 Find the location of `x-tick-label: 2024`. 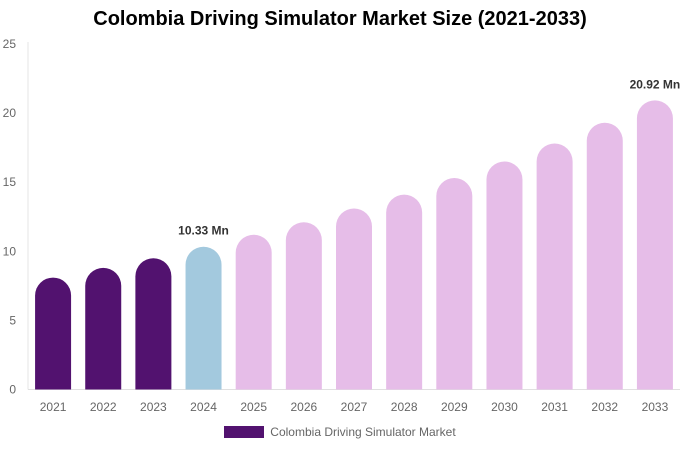

x-tick-label: 2024 is located at coordinates (203, 407).